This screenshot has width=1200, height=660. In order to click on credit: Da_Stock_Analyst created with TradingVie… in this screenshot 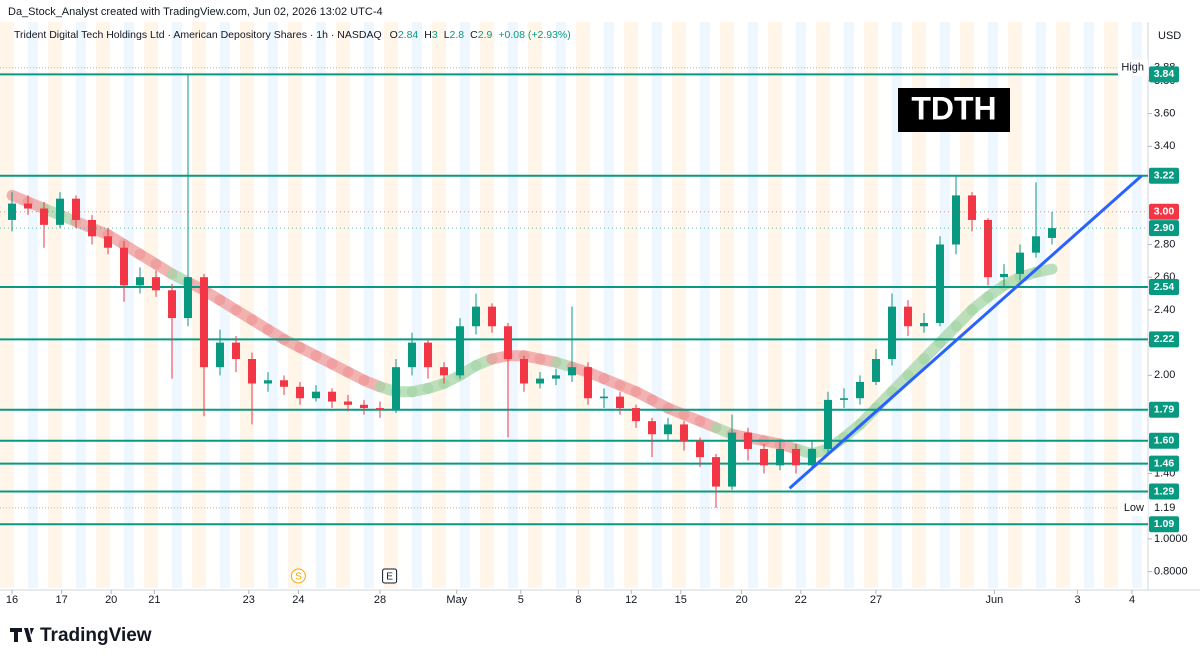, I will do `click(195, 12)`.